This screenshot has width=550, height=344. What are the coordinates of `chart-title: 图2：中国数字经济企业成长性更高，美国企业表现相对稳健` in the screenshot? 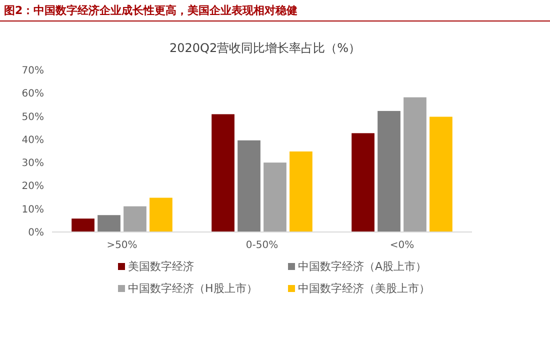 It's located at (151, 10).